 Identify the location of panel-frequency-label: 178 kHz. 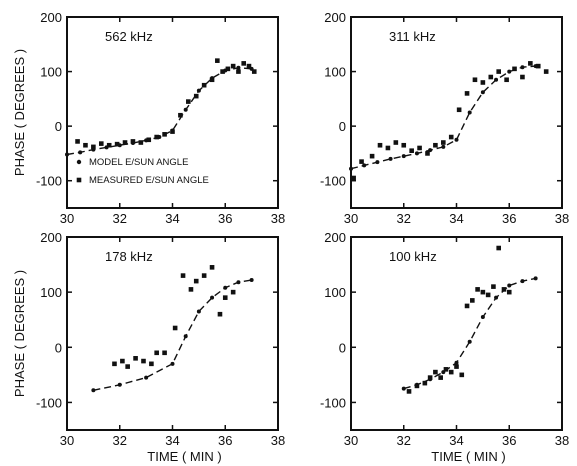
(129, 256).